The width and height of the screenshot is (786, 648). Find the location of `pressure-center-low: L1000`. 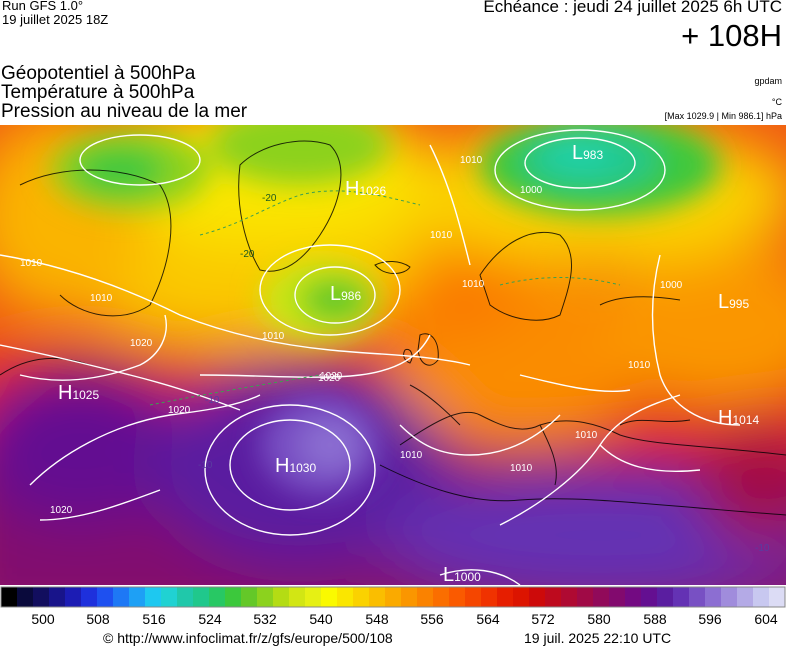

pressure-center-low: L1000 is located at coordinates (462, 575).